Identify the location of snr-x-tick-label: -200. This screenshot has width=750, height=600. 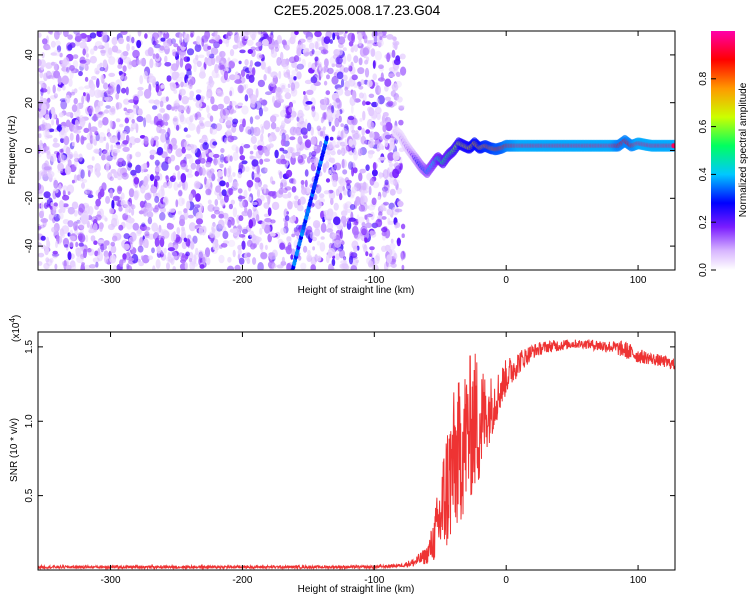
(242, 580).